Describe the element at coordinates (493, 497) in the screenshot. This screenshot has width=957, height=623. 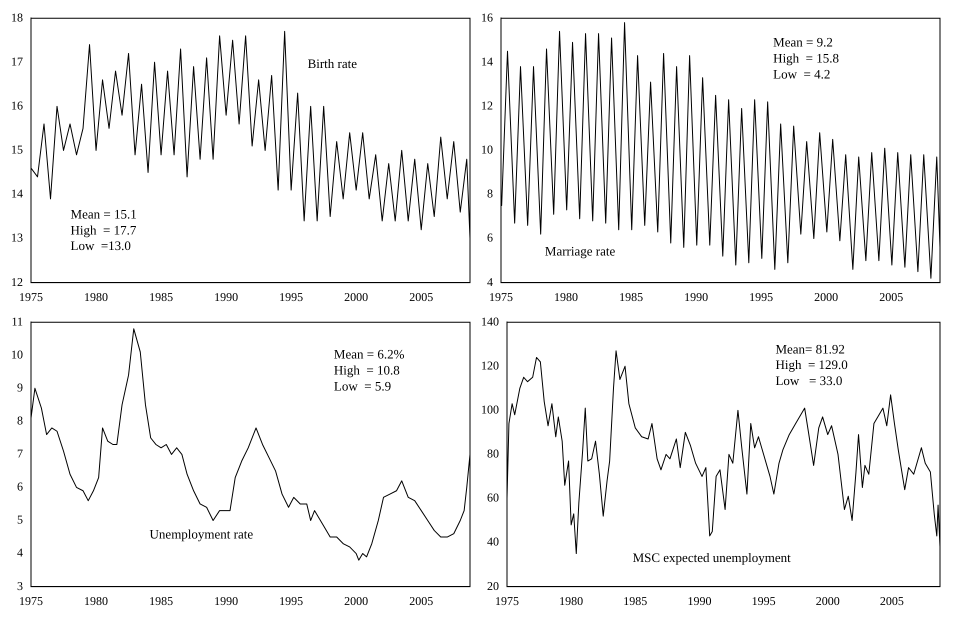
I see `y-tick-label: 60` at that location.